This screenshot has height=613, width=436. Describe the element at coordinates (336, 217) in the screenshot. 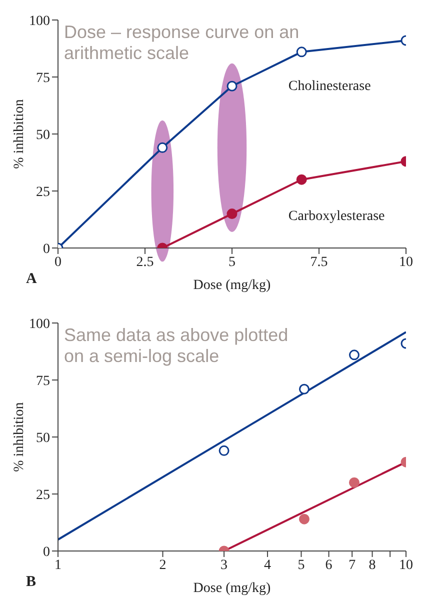

I see `series-label: Carboxylesterase` at that location.